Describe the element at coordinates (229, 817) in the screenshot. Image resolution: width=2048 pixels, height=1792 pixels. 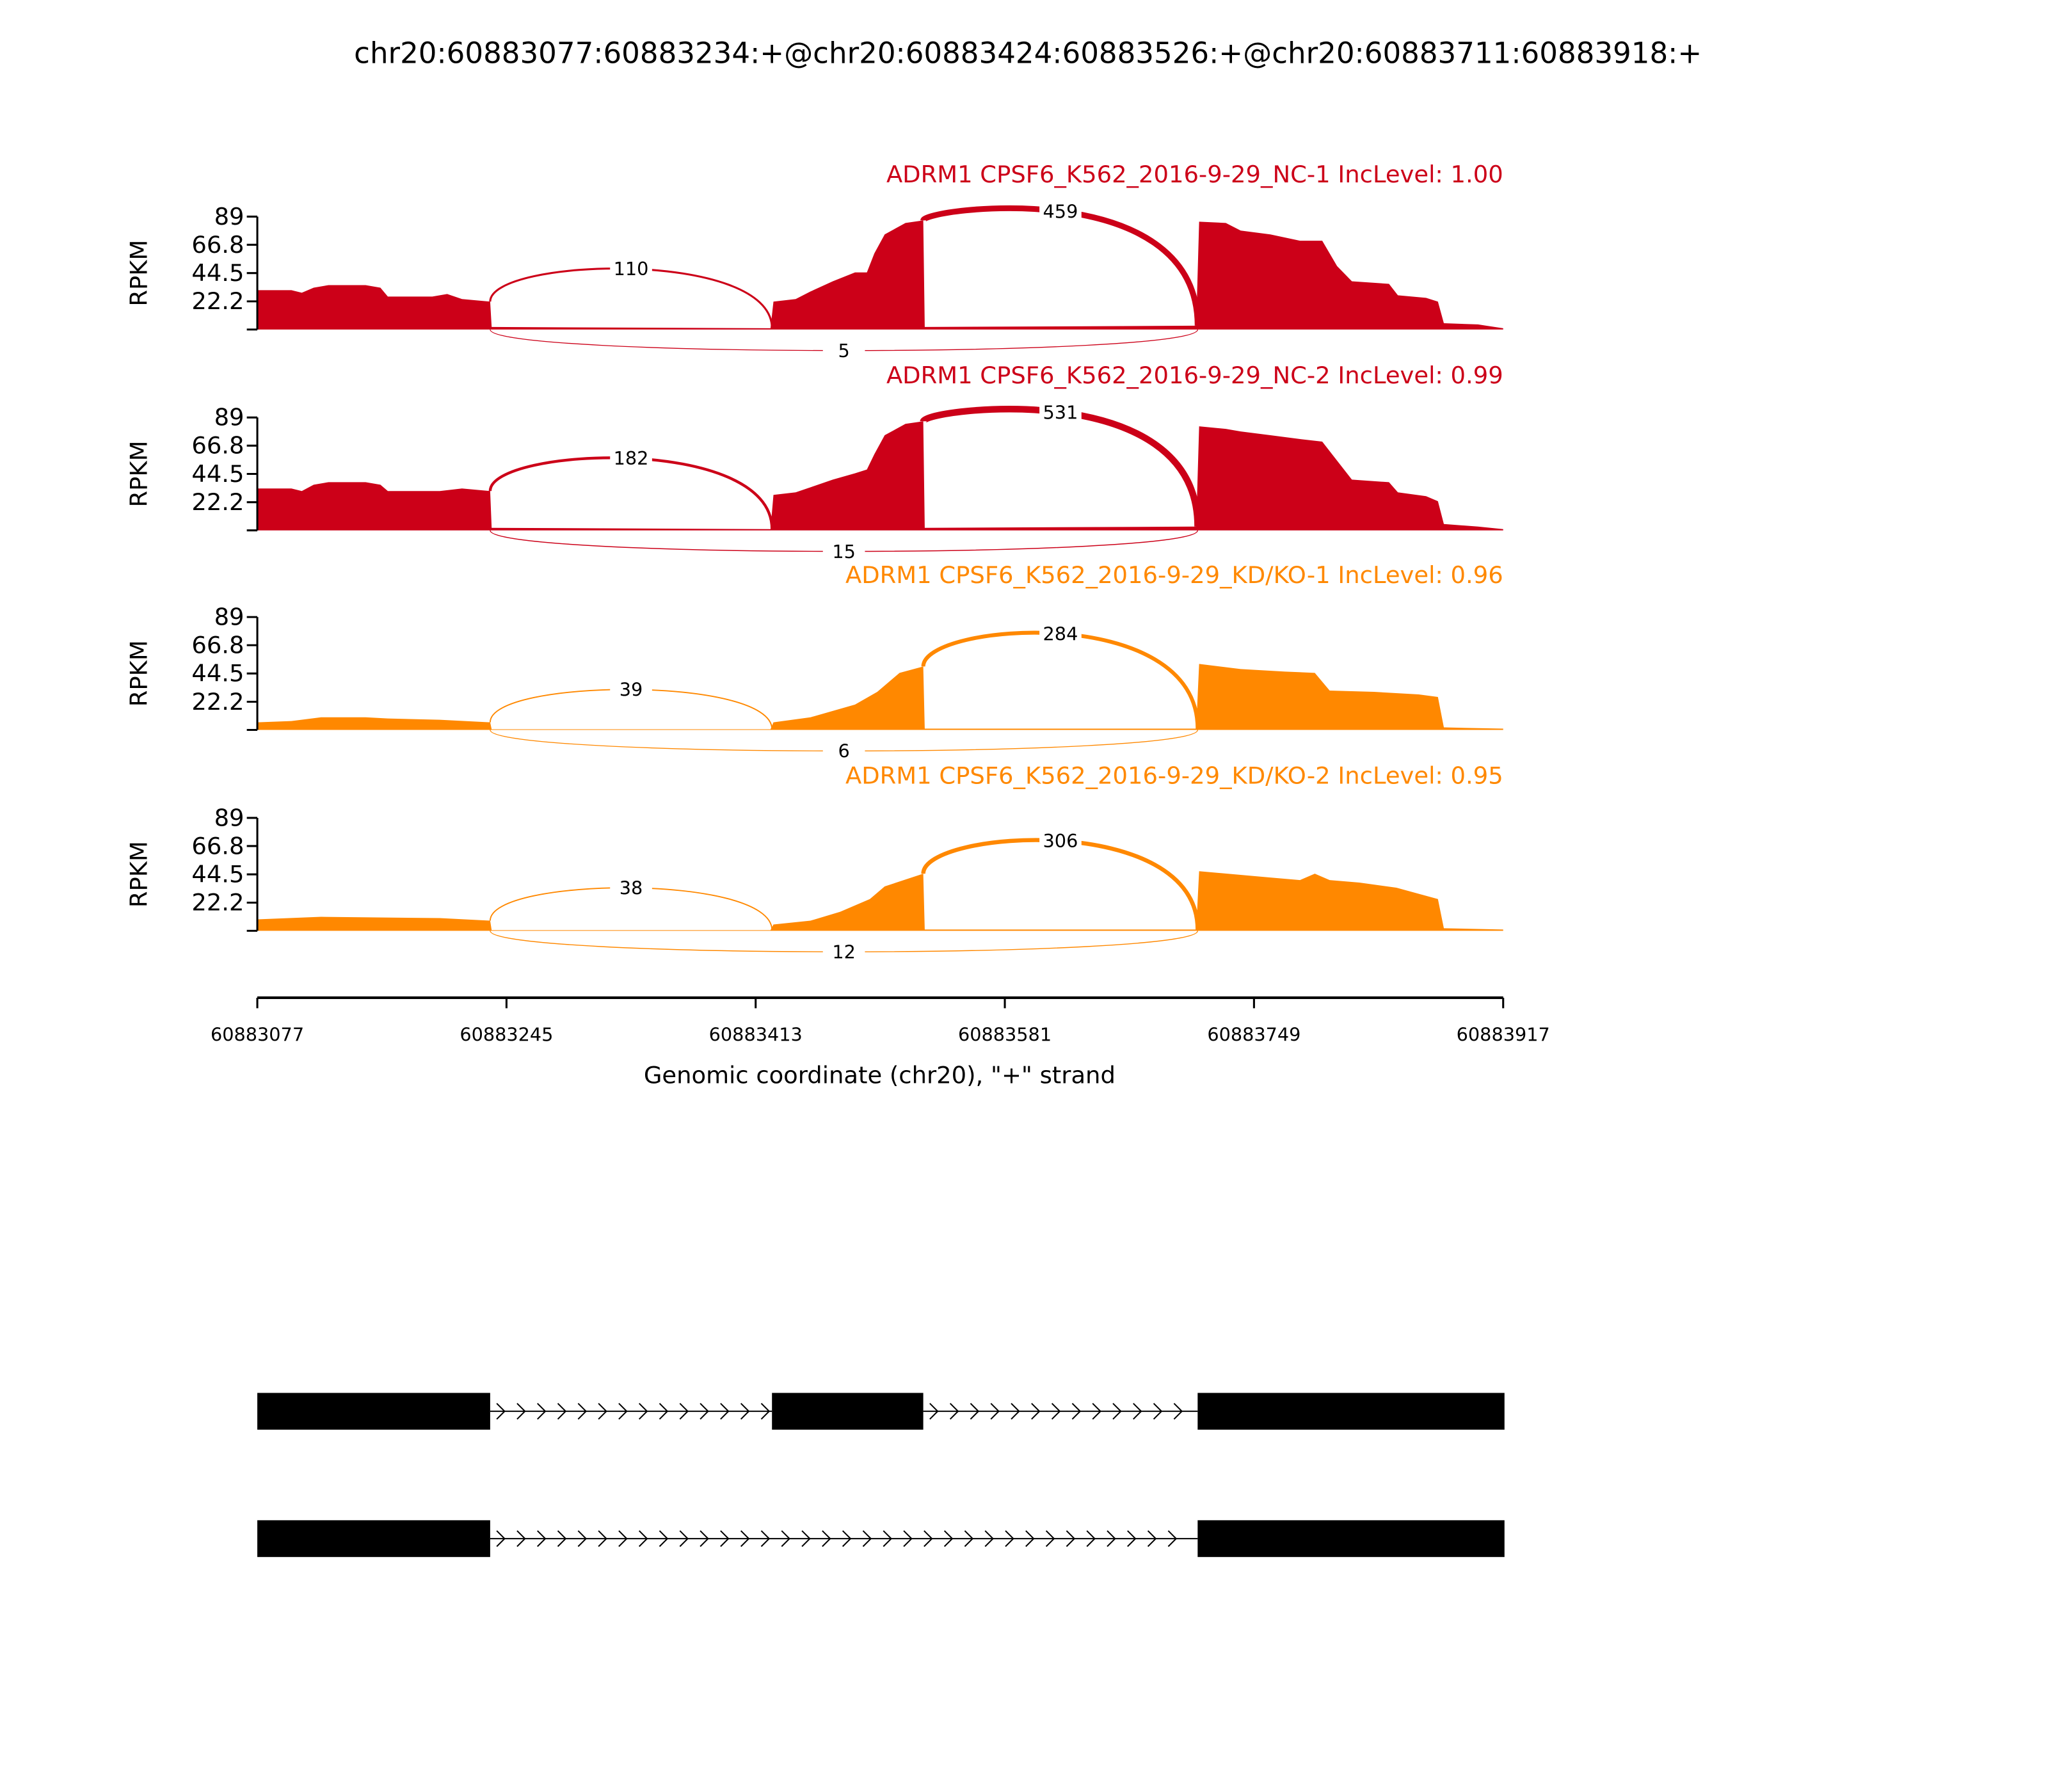
I see `y-tick-label: 89` at that location.